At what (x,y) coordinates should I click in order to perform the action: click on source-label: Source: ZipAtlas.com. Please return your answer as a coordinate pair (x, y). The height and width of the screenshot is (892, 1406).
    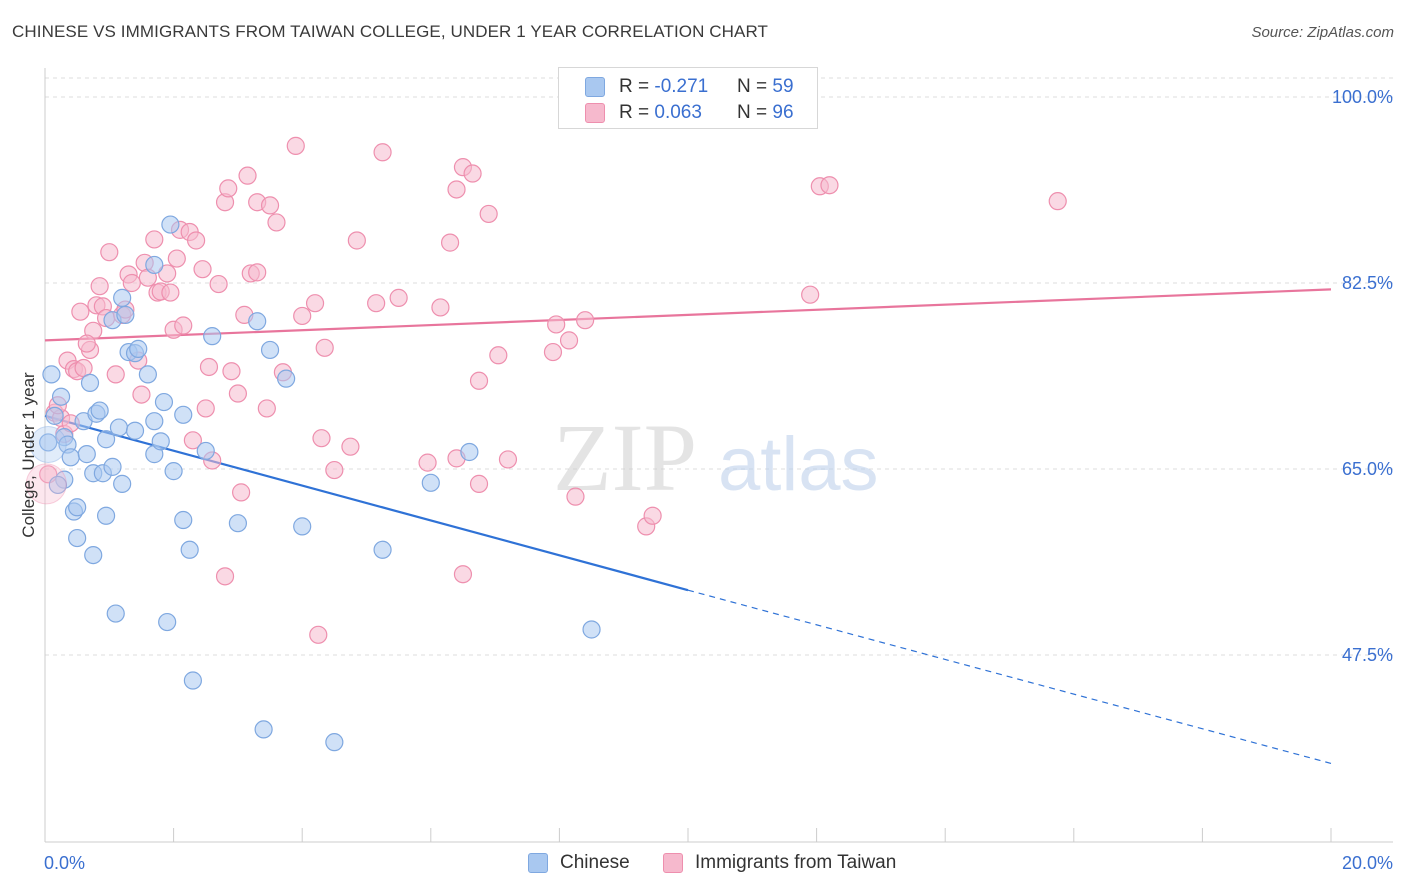
    Looking at the image, I should click on (1322, 32).